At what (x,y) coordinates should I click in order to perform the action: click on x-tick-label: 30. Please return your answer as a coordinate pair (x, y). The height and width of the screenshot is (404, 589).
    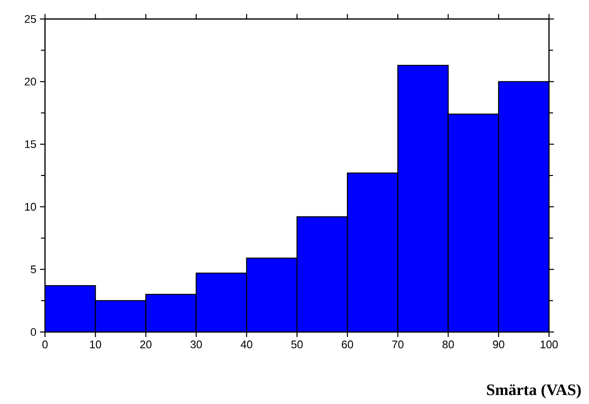
    Looking at the image, I should click on (196, 344).